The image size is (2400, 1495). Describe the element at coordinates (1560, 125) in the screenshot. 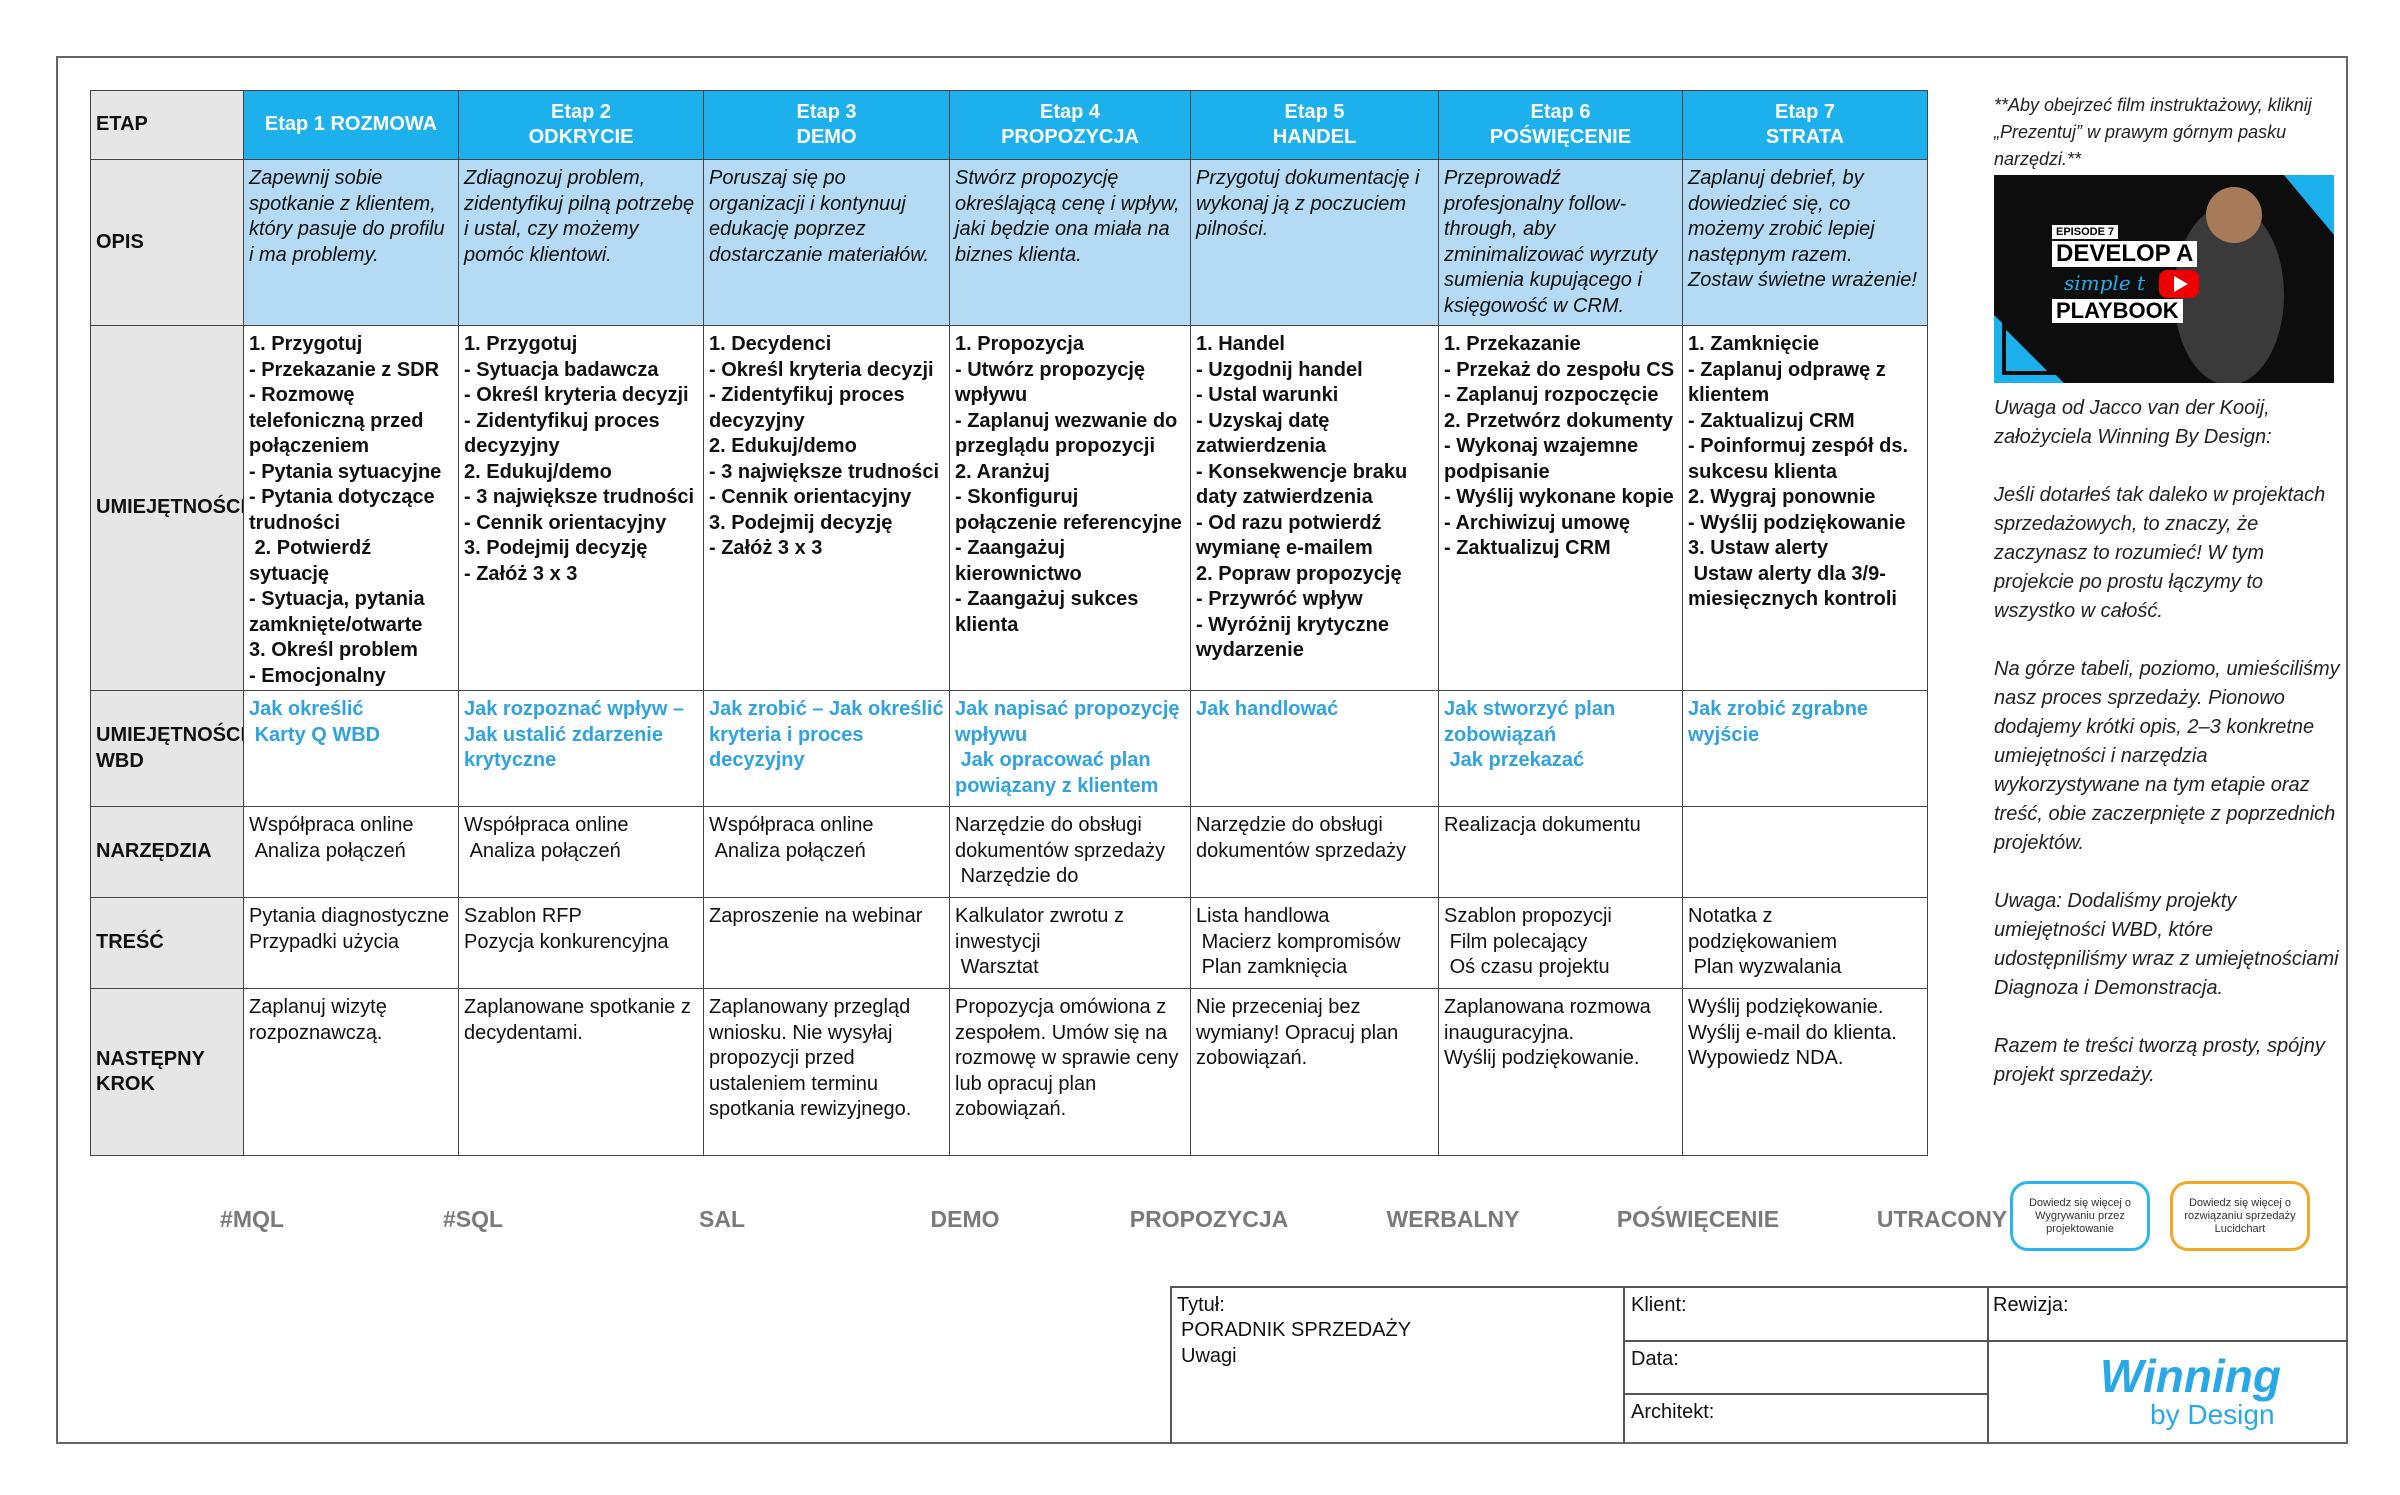

I see `stage-header: Etap 6 POŚWIĘCENIE` at that location.